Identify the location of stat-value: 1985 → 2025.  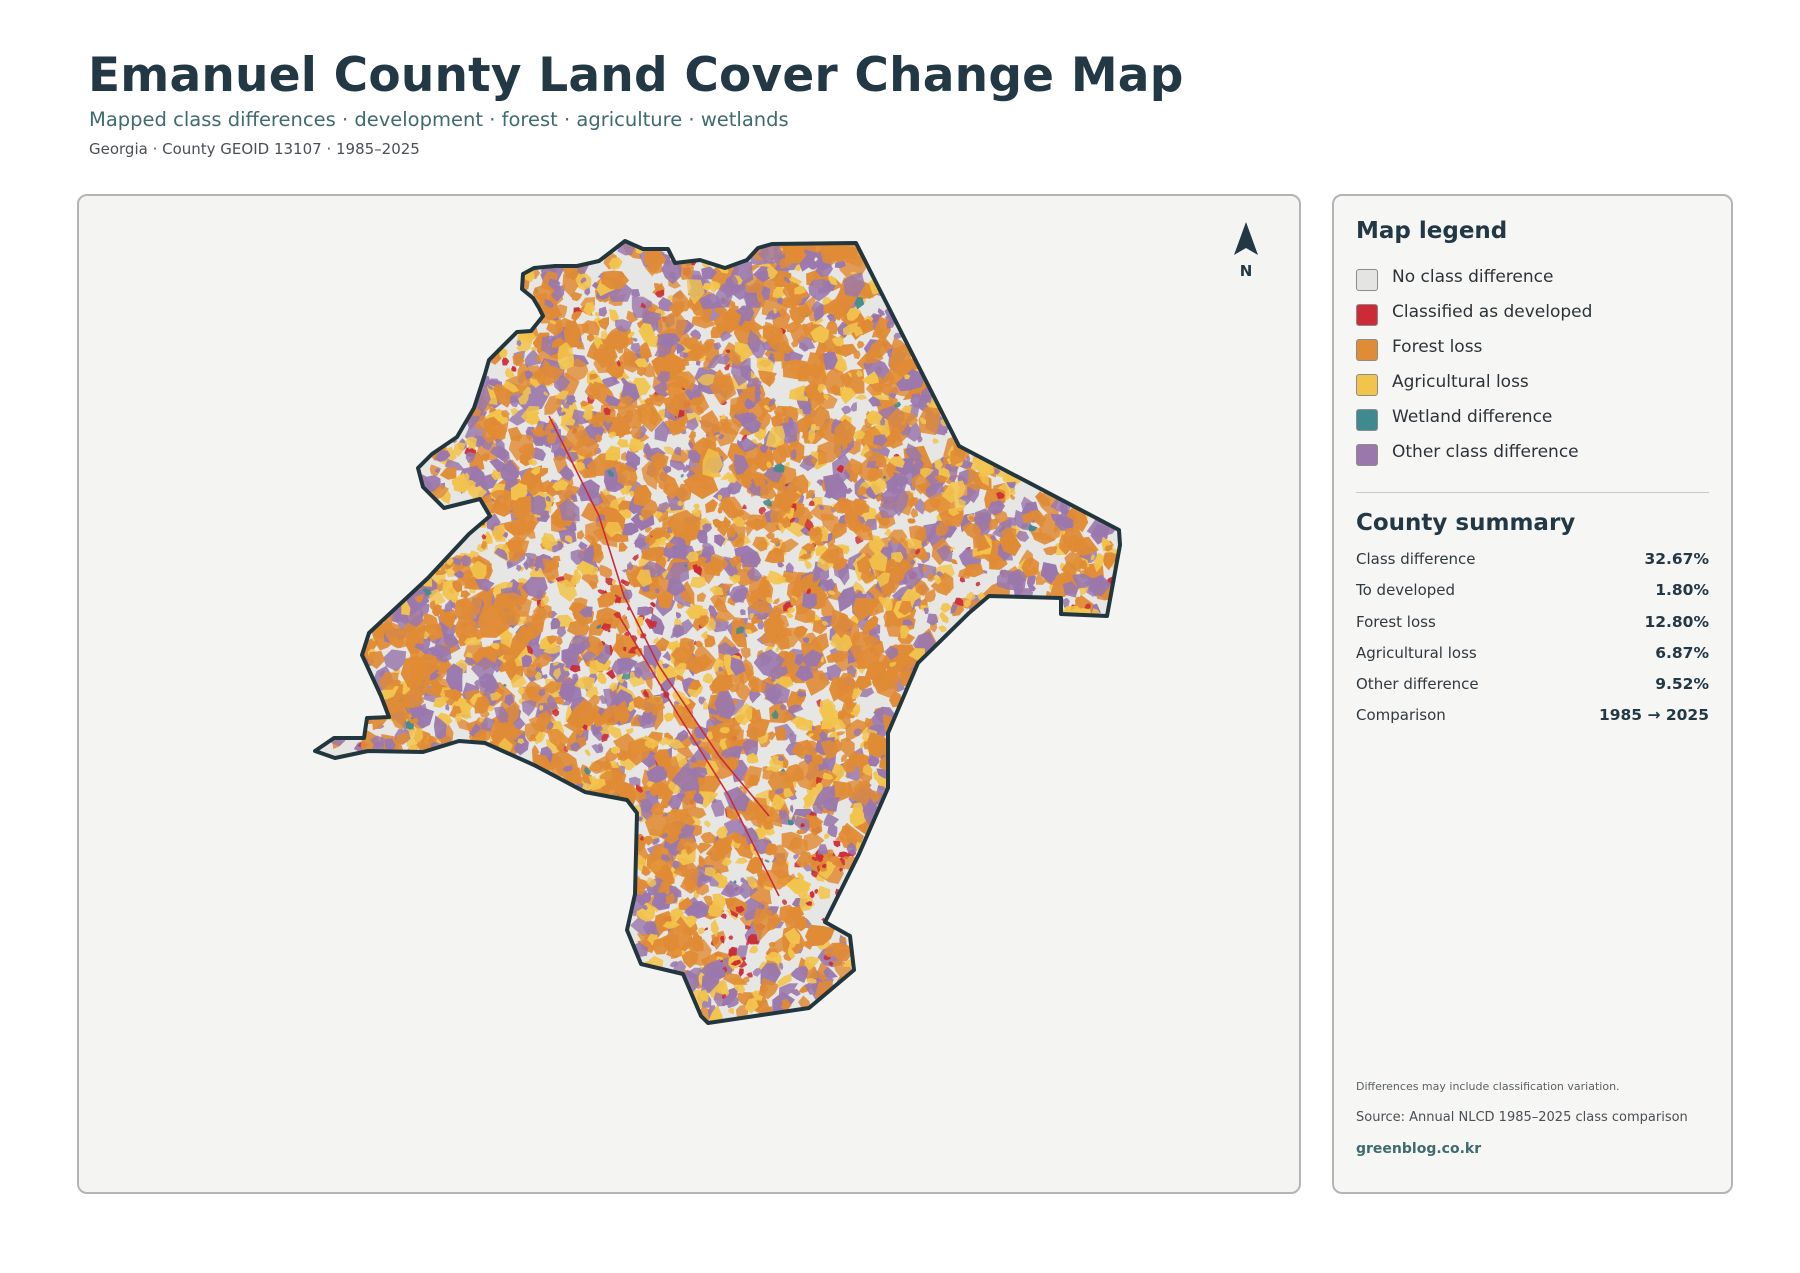
(1653, 715).